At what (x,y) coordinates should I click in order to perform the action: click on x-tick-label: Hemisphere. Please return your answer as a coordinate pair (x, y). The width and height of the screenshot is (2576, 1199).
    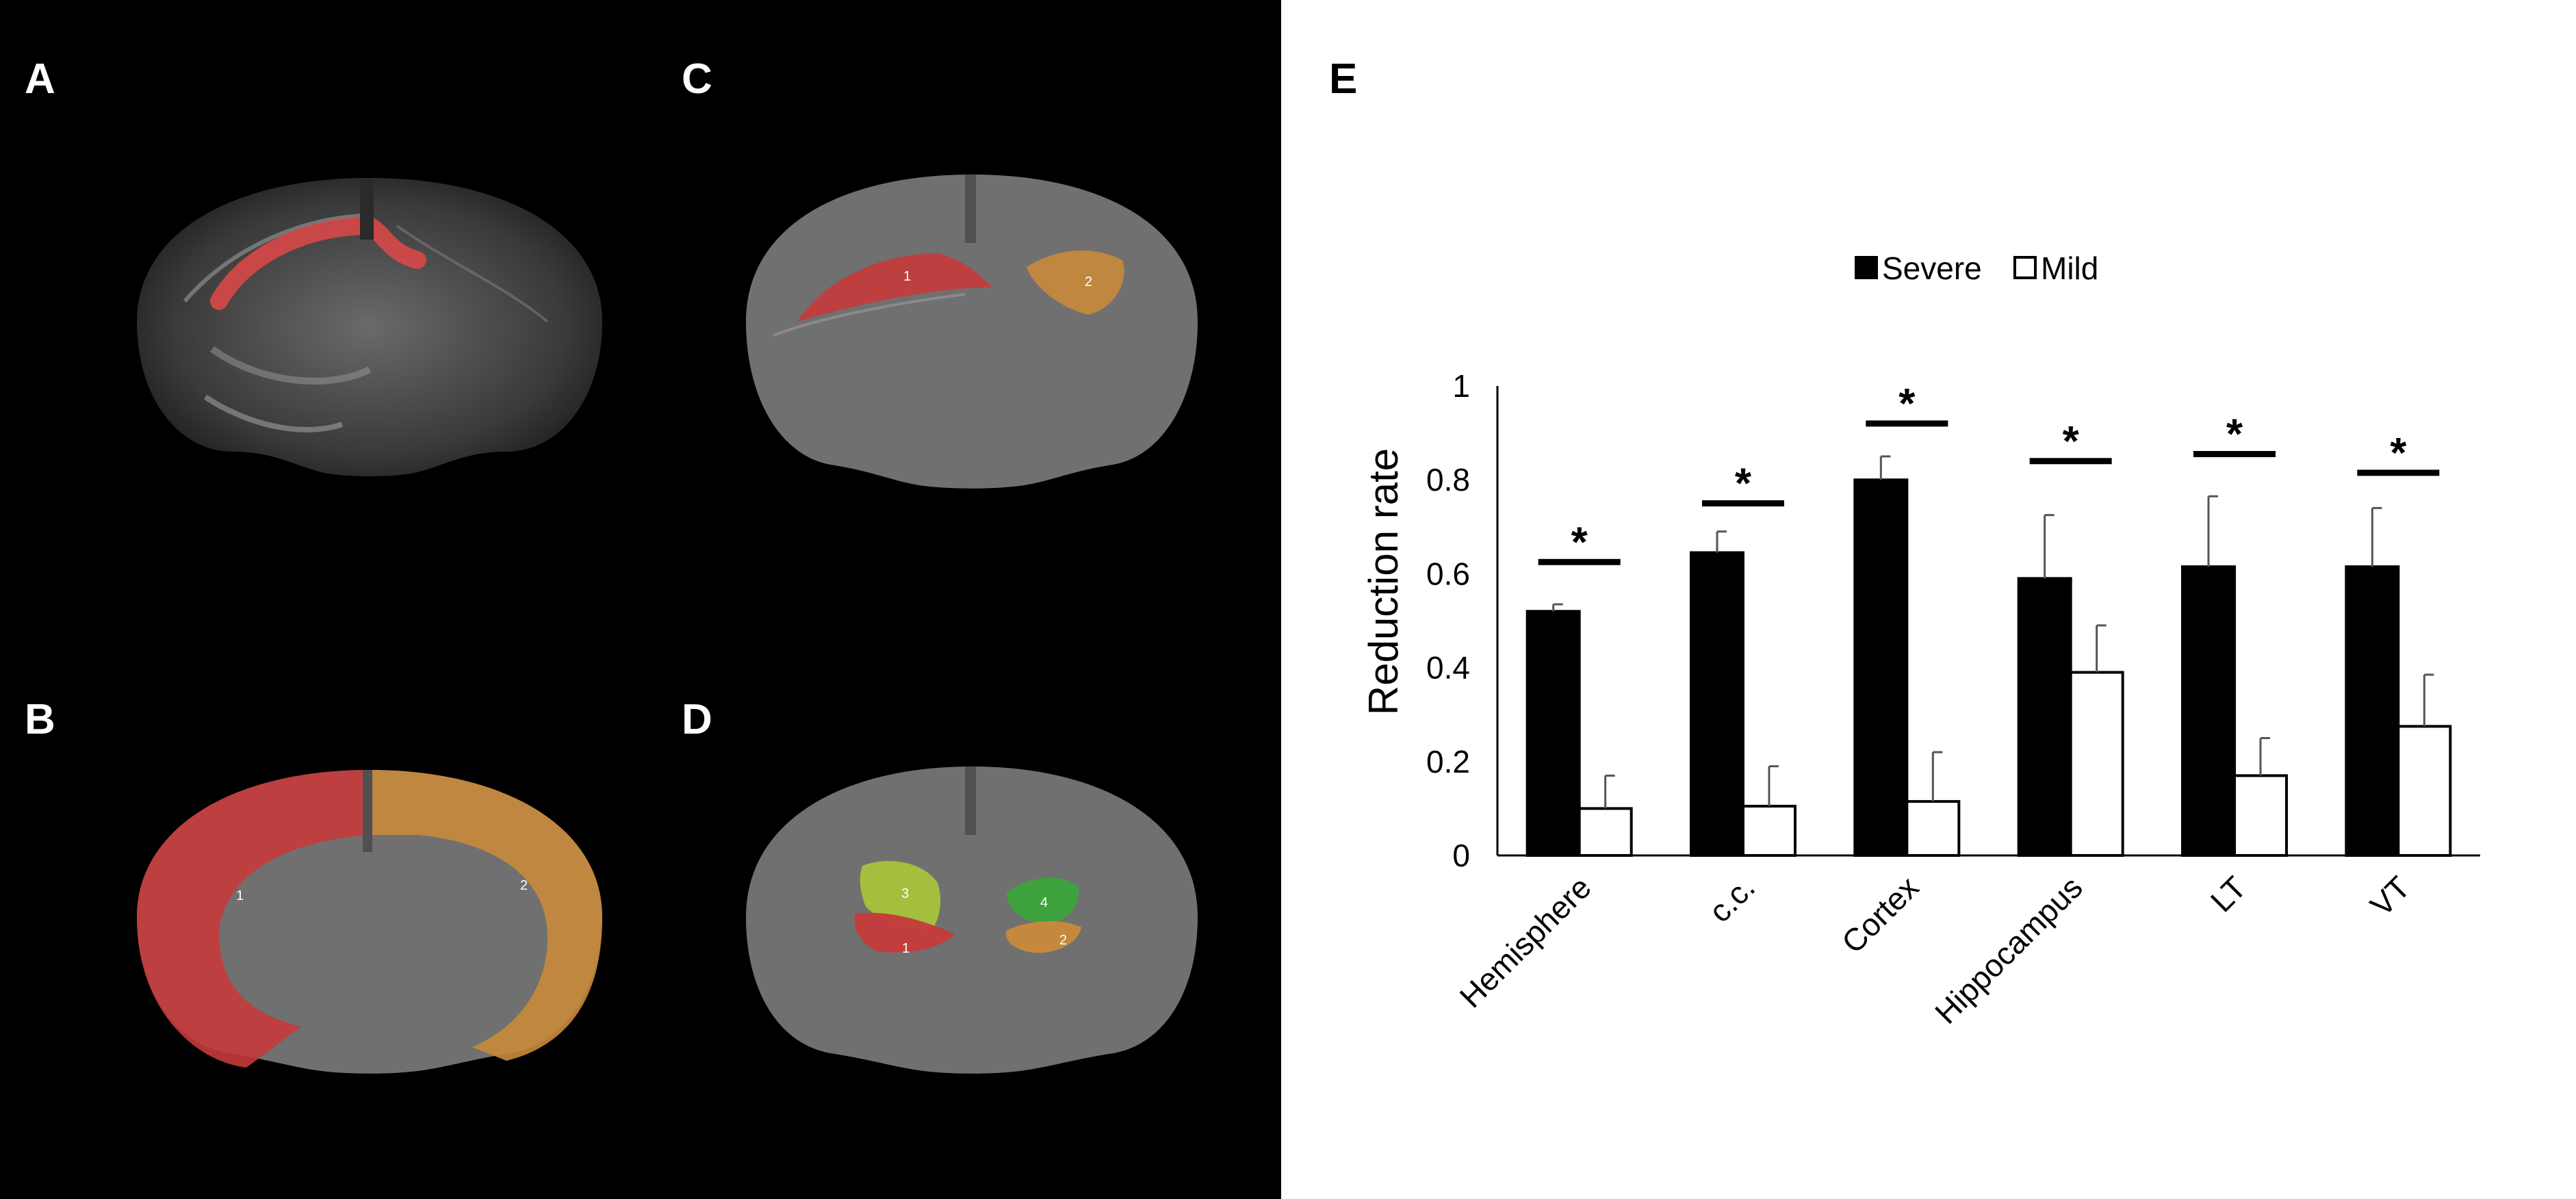
    Looking at the image, I should click on (1526, 942).